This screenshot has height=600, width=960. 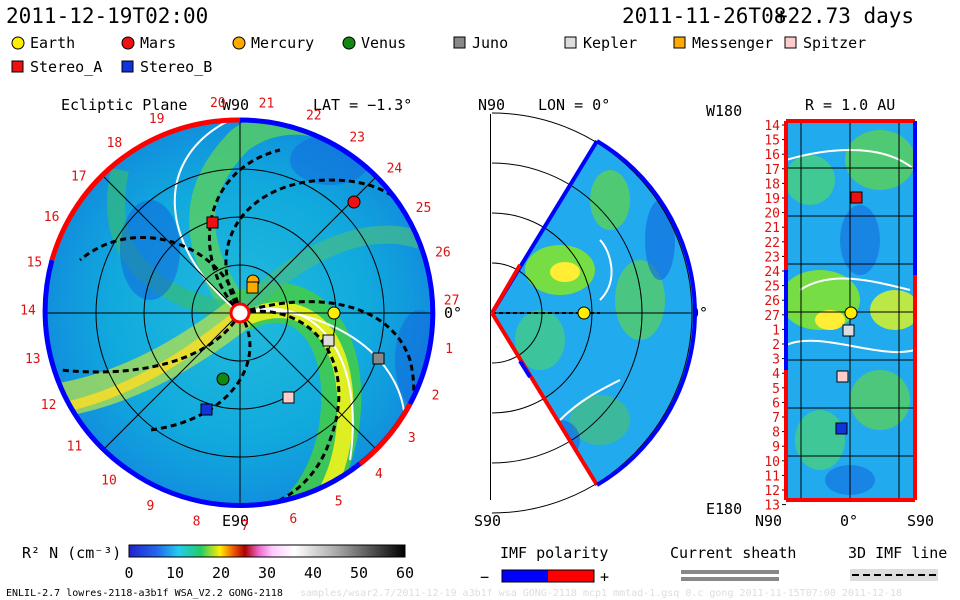 I want to click on rect-day-label: 23, so click(x=772, y=257).